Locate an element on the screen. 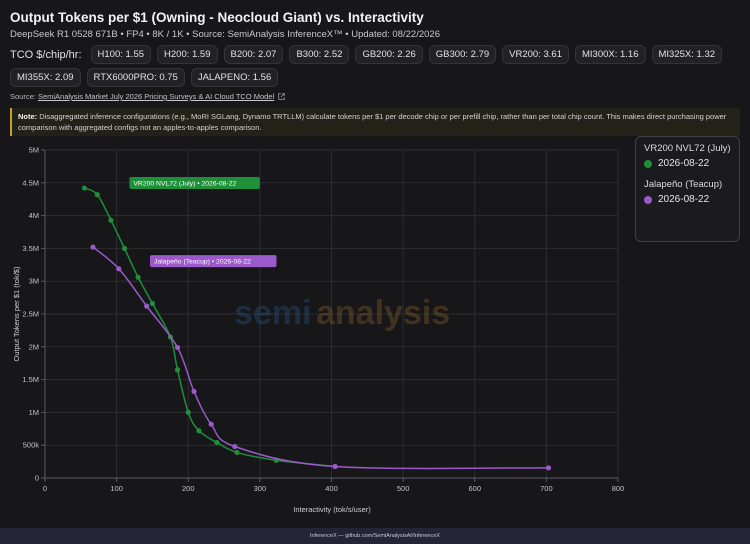 Image resolution: width=750 pixels, height=544 pixels. y-tick-label: 3.5M is located at coordinates (30, 248).